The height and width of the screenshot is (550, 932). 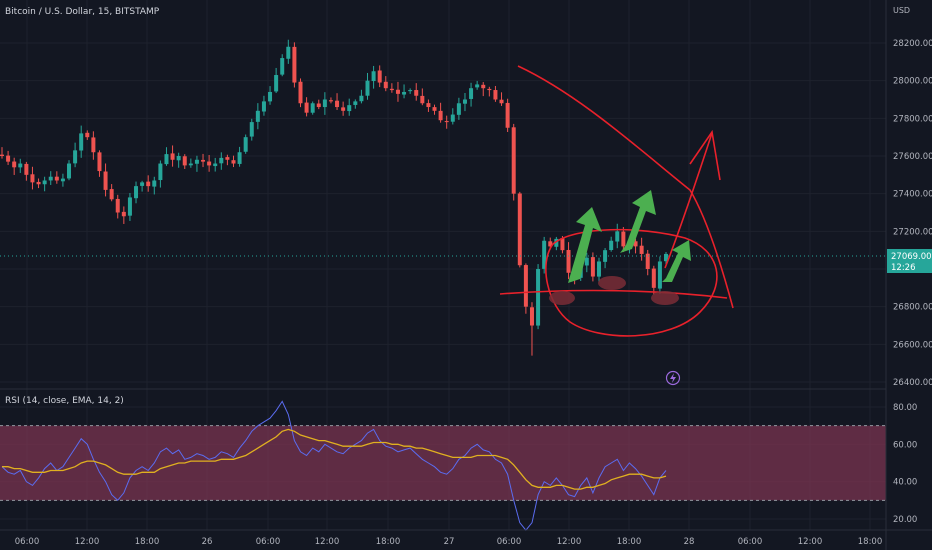 I want to click on drawing-breakout-arrowhead, so click(x=705, y=155).